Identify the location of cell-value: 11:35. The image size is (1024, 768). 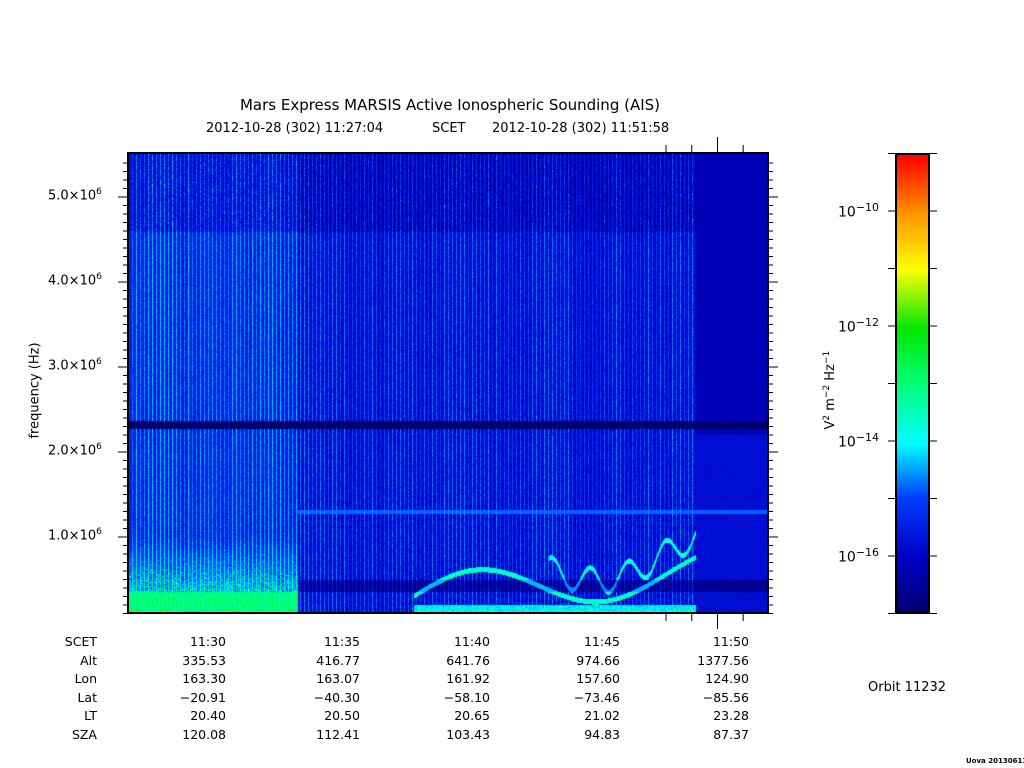
(341, 641).